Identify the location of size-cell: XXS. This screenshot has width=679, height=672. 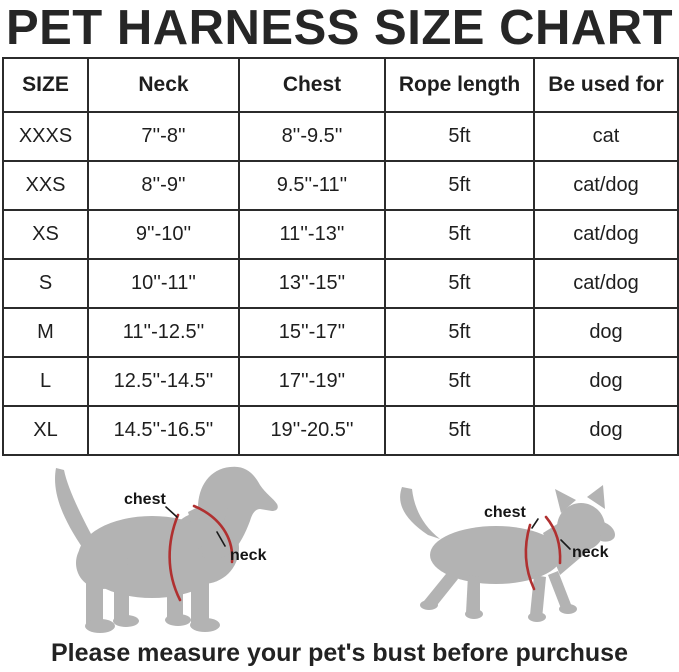
(45, 185).